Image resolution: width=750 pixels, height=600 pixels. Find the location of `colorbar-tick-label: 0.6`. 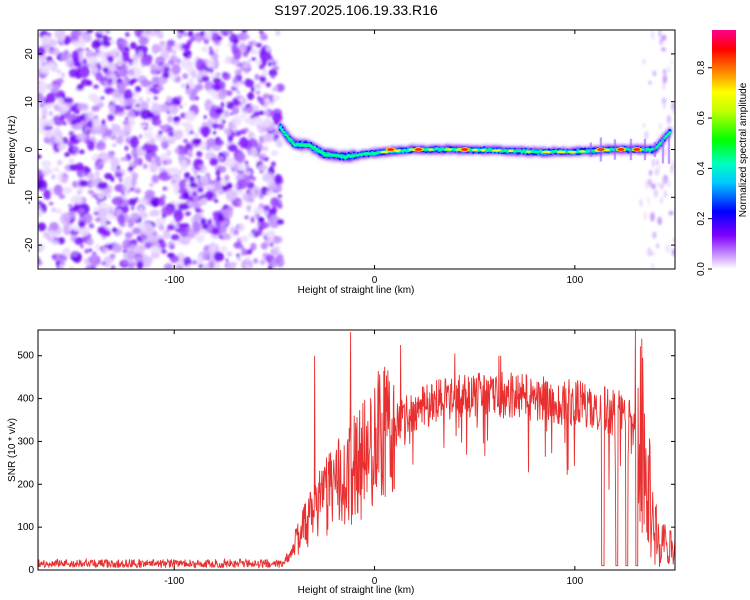

colorbar-tick-label: 0.6 is located at coordinates (701, 118).